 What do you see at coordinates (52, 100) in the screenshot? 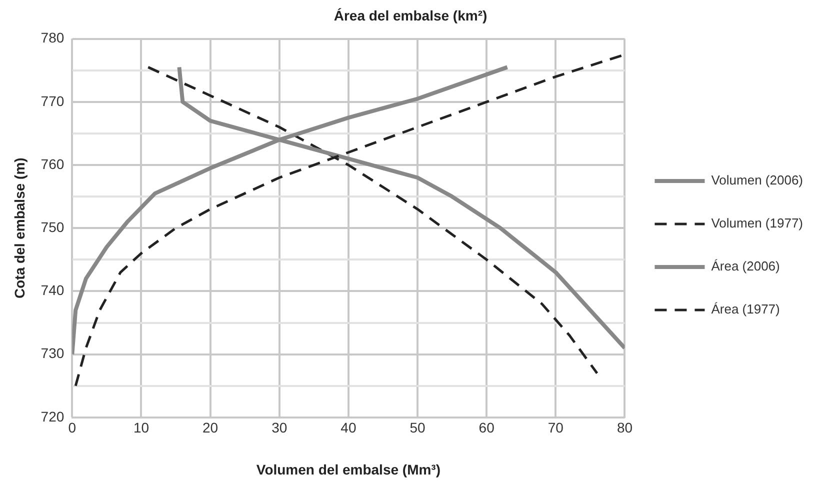
I see `y-tick-label: 770` at bounding box center [52, 100].